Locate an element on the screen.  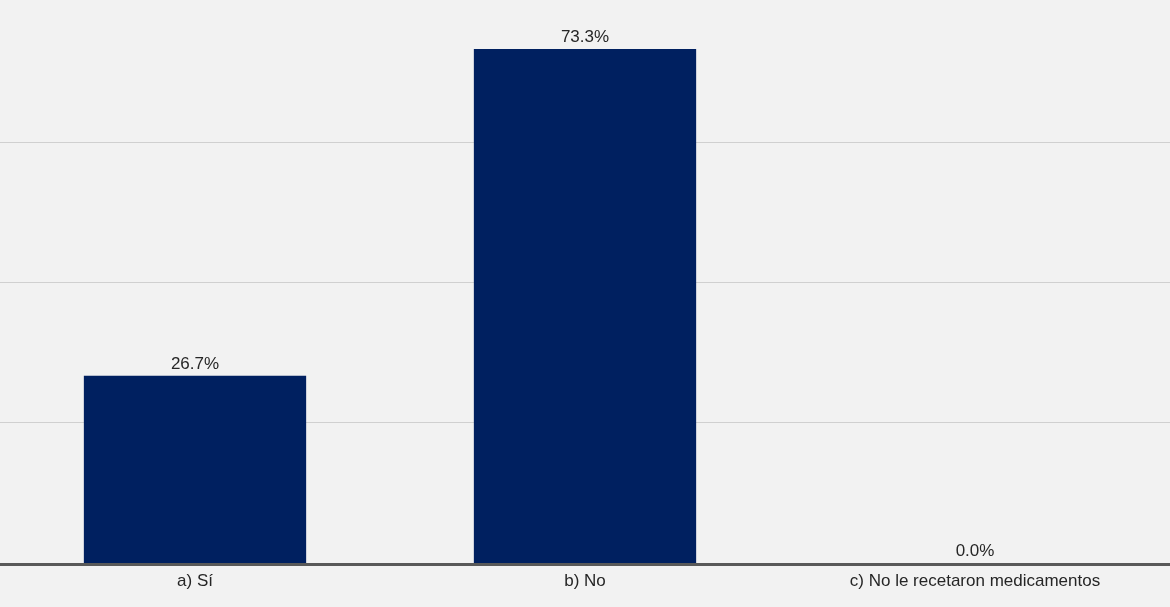
data-label: 0.0% is located at coordinates (975, 550).